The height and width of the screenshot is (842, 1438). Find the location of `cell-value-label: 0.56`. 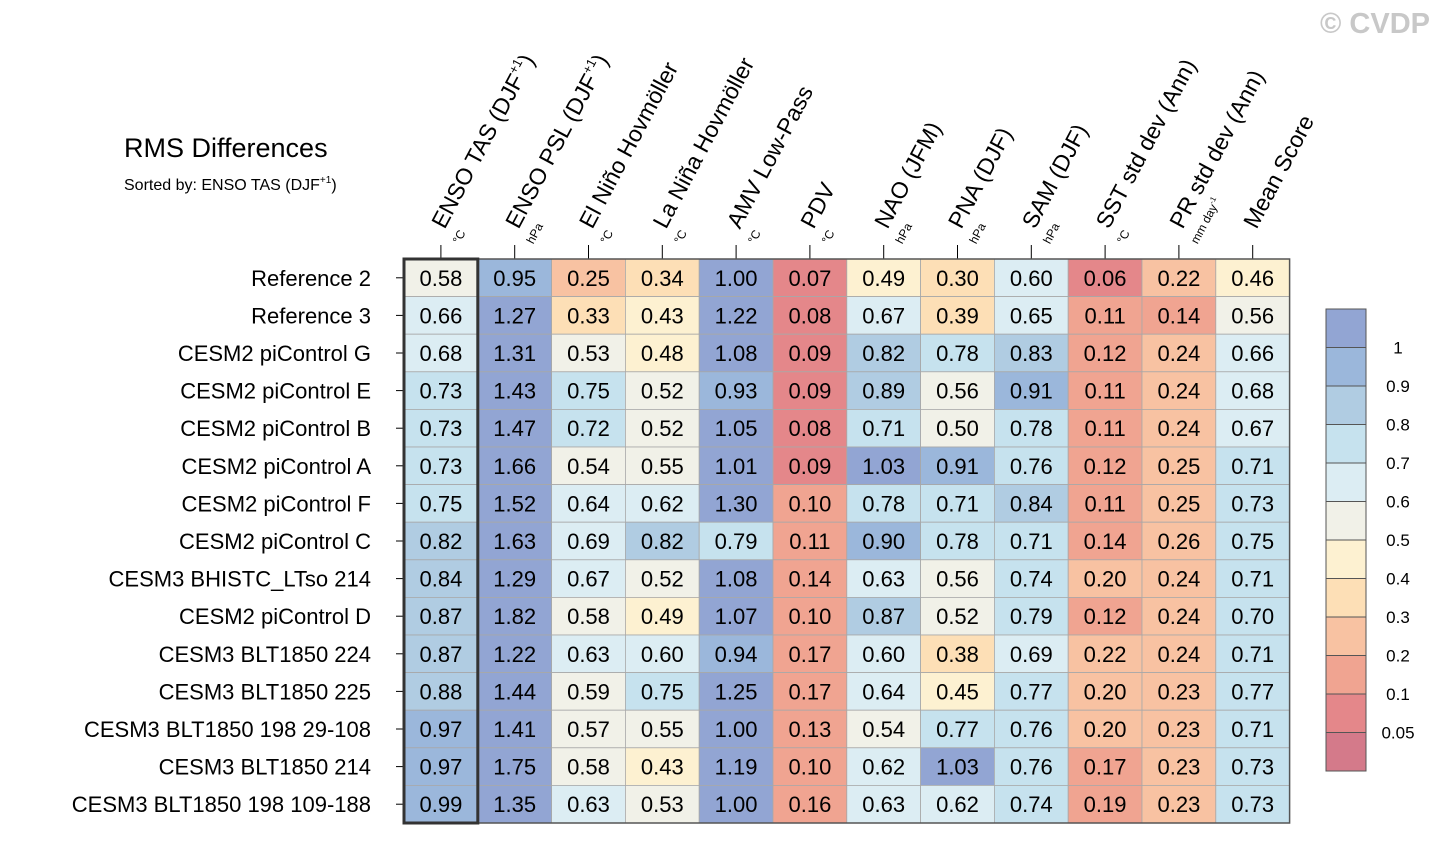

cell-value-label: 0.56 is located at coordinates (957, 579).